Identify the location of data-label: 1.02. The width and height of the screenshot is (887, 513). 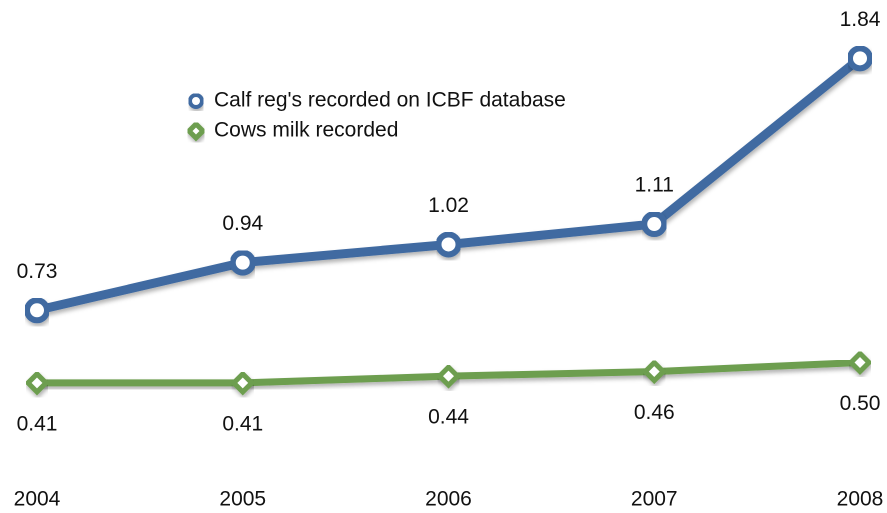
(448, 205).